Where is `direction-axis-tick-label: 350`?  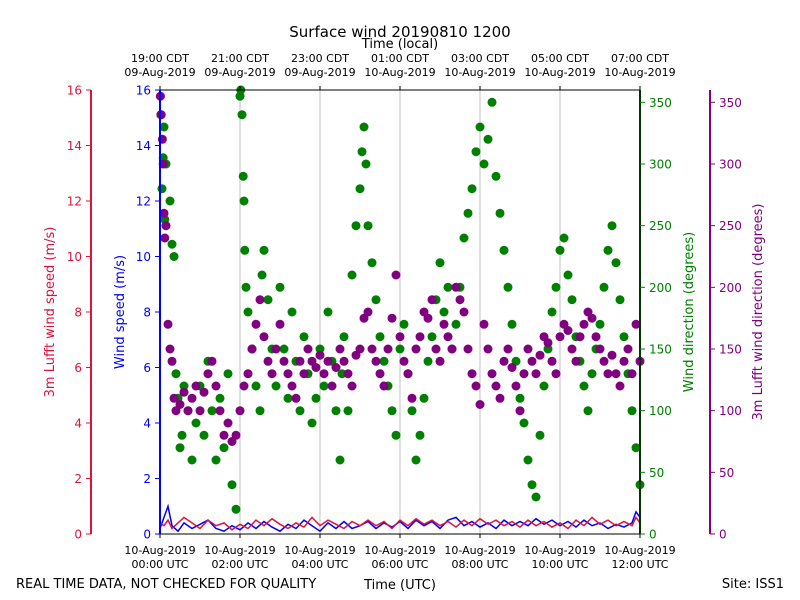 direction-axis-tick-label: 350 is located at coordinates (660, 103).